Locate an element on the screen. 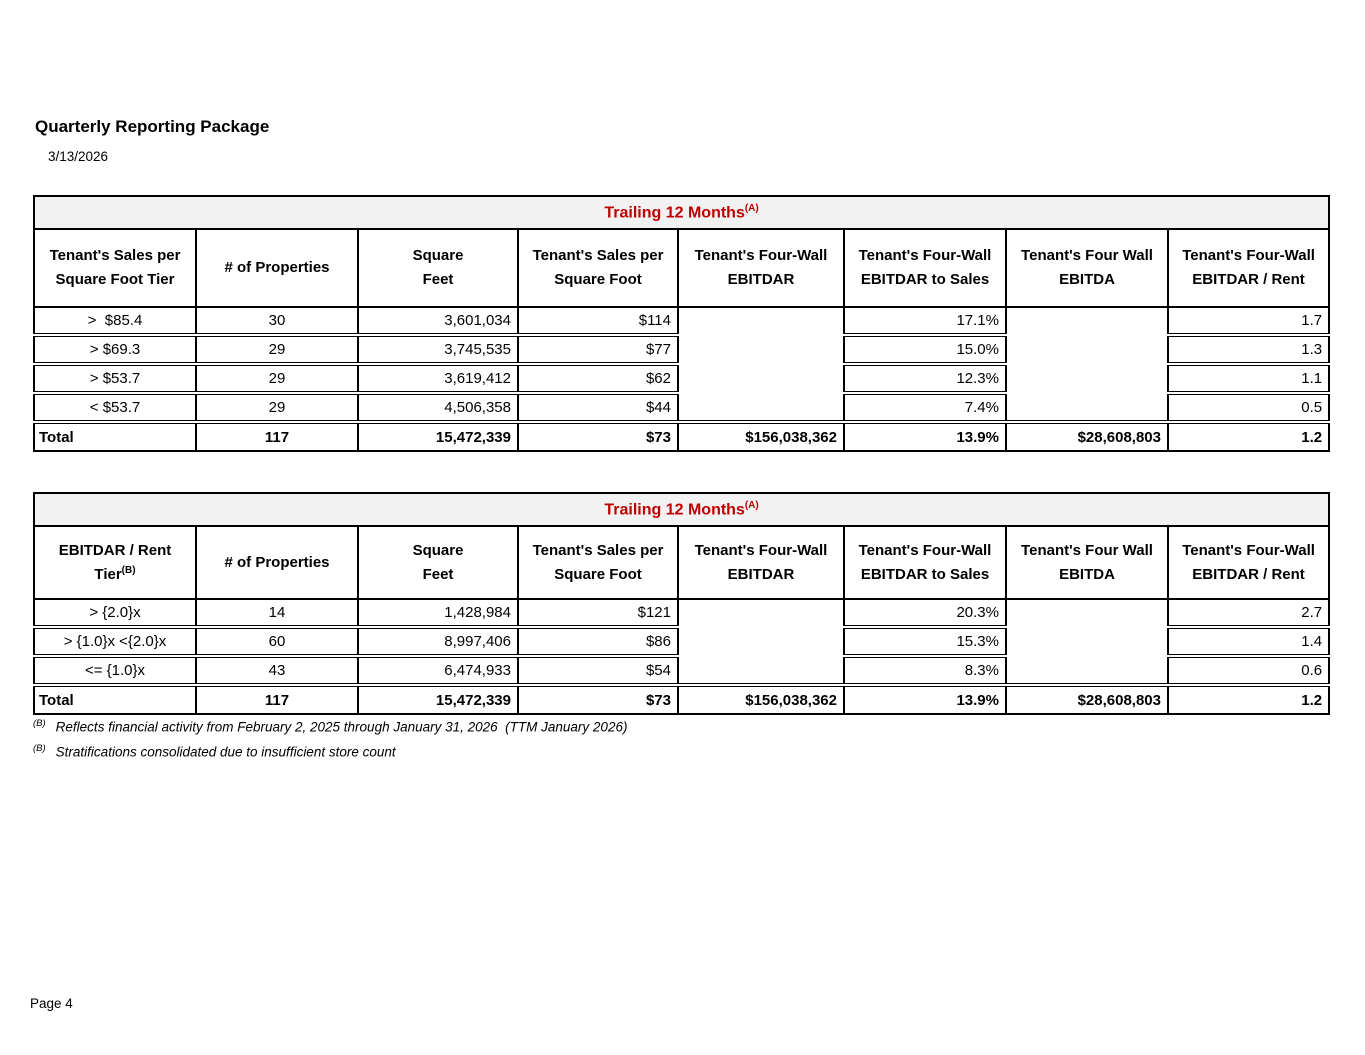 This screenshot has height=1055, width=1365. table-title-superscript: (A) is located at coordinates (751, 208).